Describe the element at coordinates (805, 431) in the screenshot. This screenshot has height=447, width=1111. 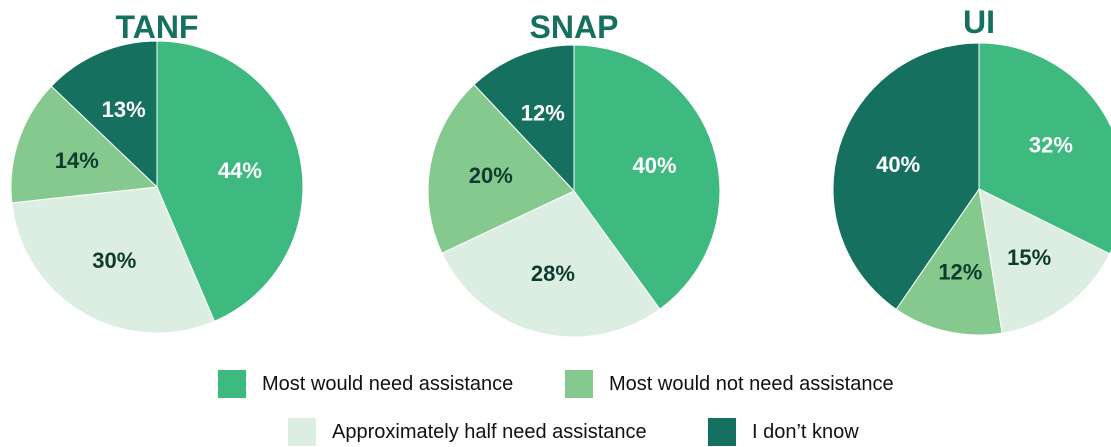
I see `legend-label-dont-know: I don’t know` at that location.